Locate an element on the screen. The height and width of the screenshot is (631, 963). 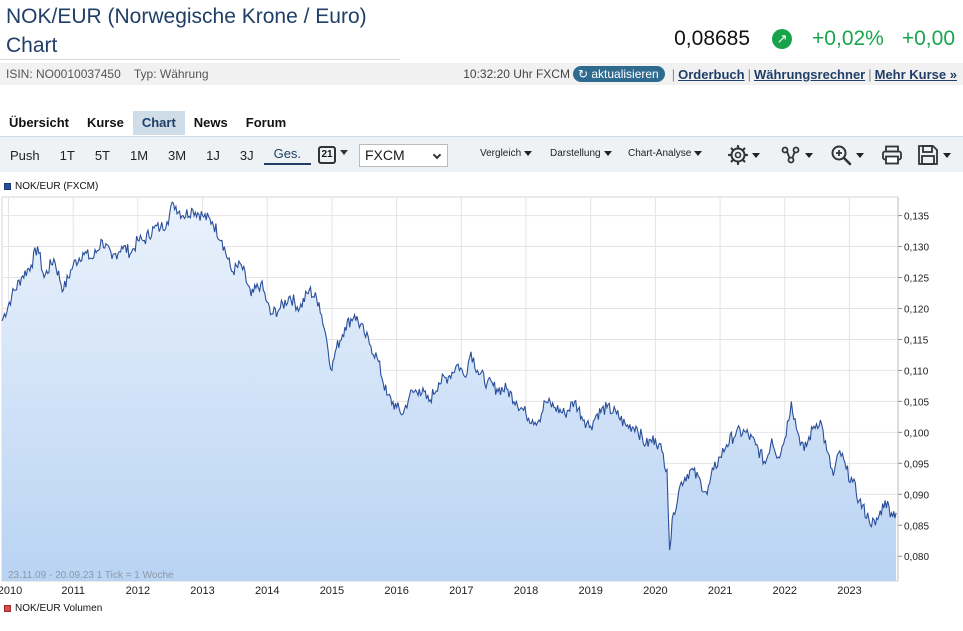
indicator-icon is located at coordinates (790, 155).